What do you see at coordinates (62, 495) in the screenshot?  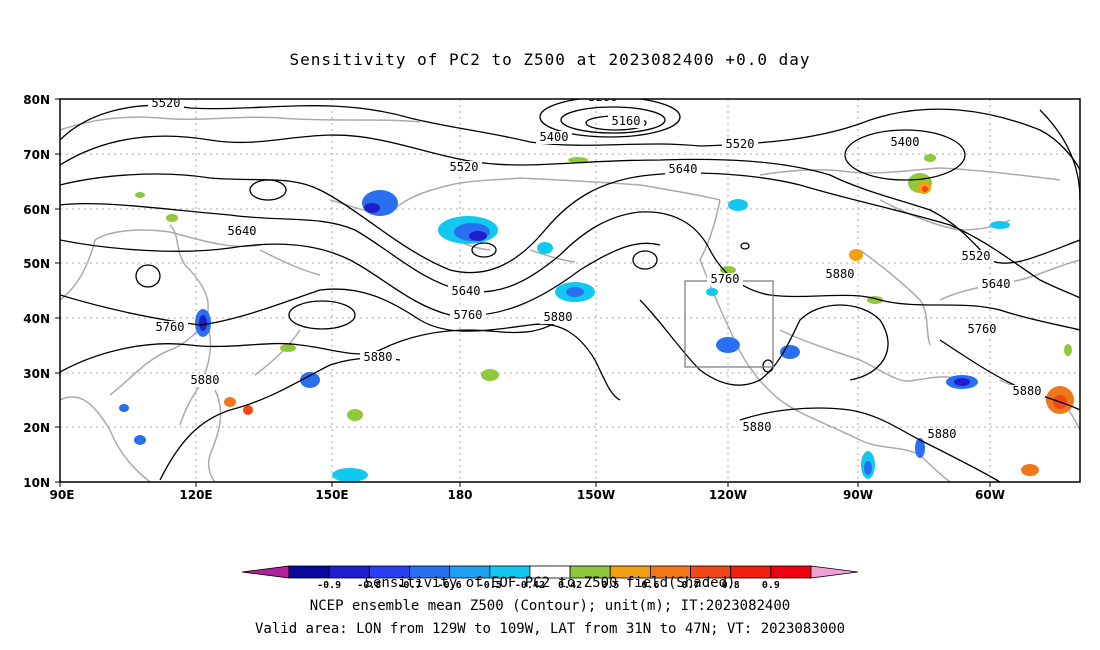 I see `lon-label: 90E` at bounding box center [62, 495].